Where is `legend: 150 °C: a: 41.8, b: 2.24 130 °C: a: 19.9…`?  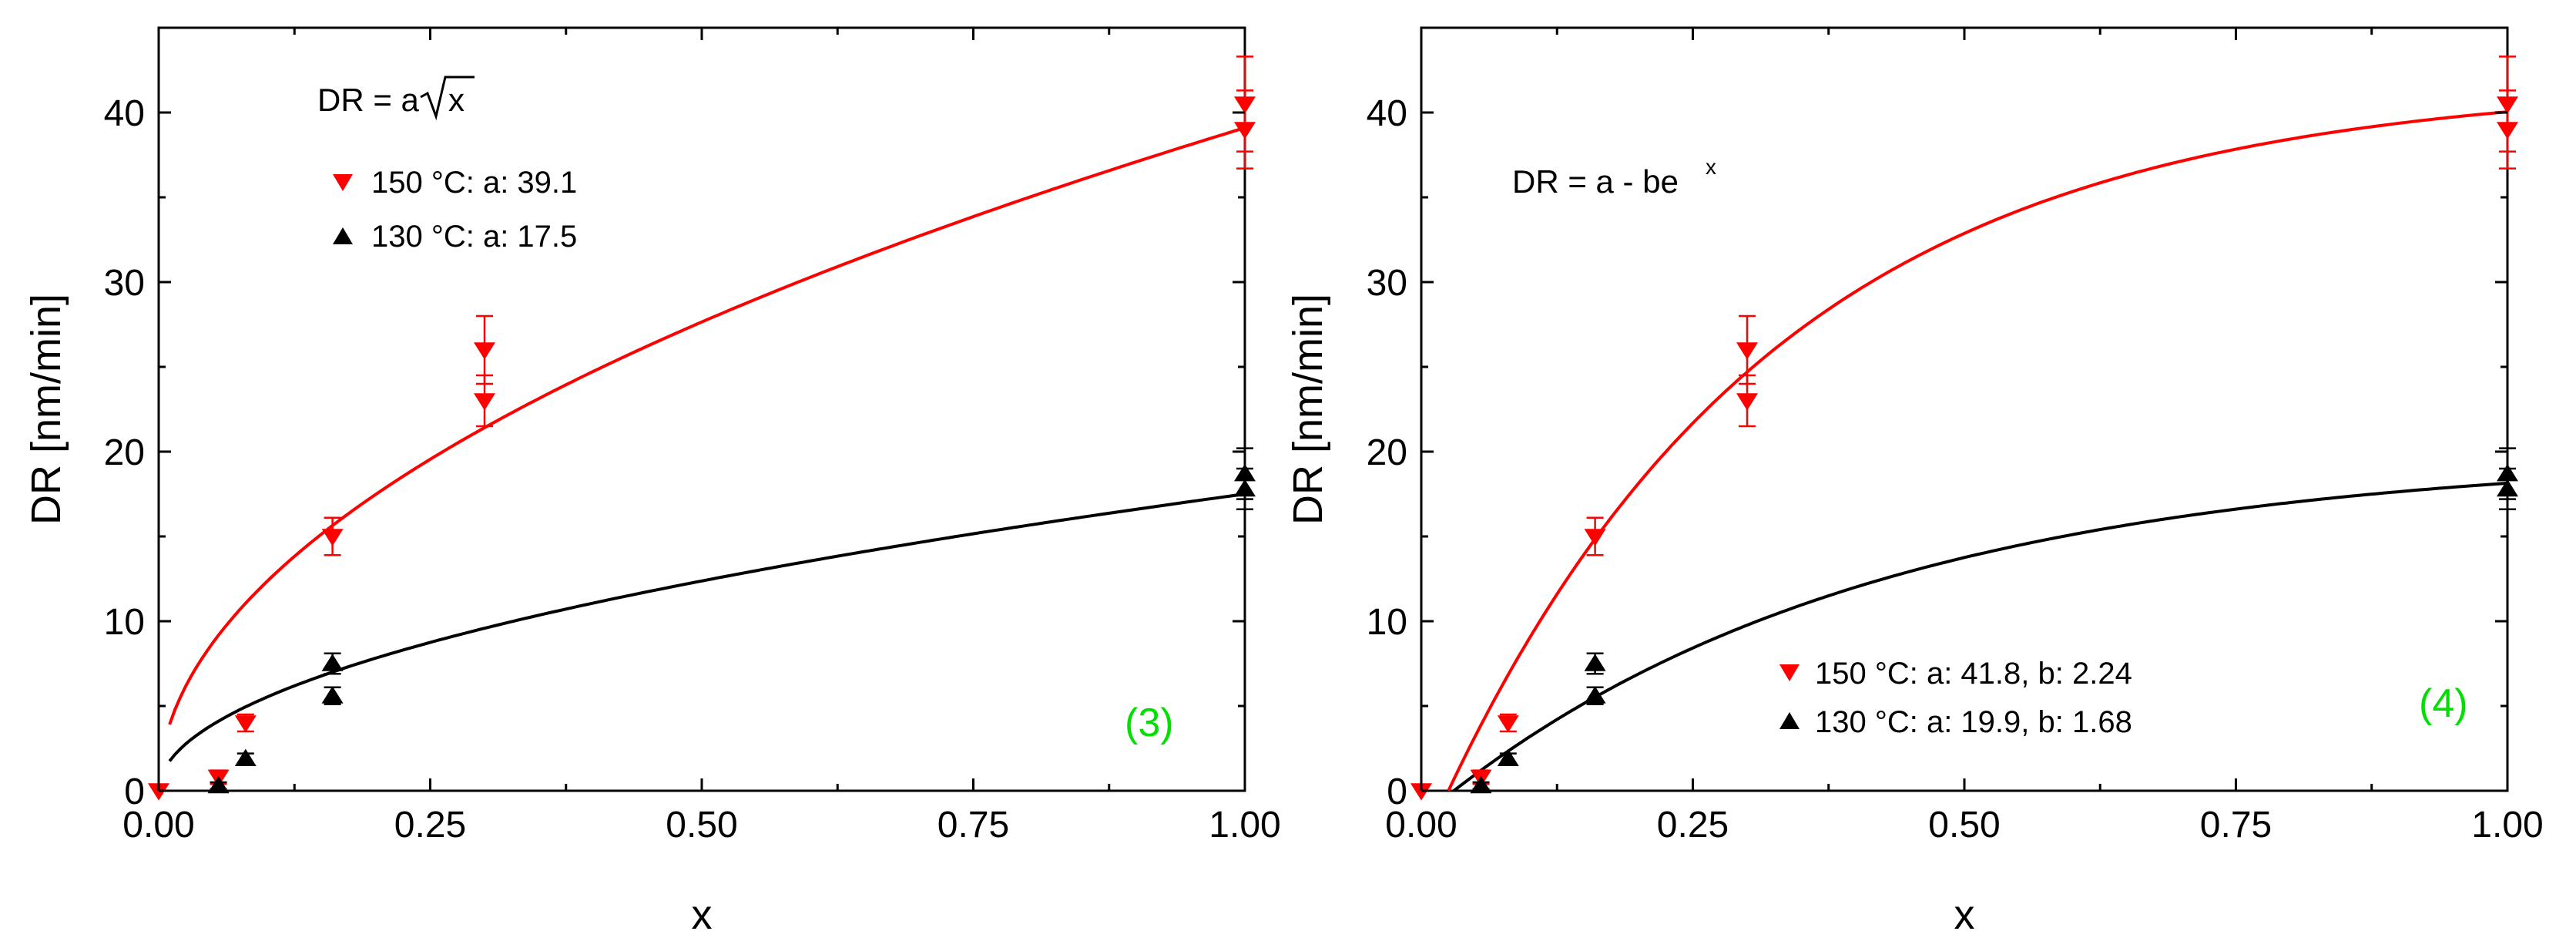
legend: 150 °C: a: 41.8, b: 2.24 130 °C: a: 19.9… is located at coordinates (1955, 698).